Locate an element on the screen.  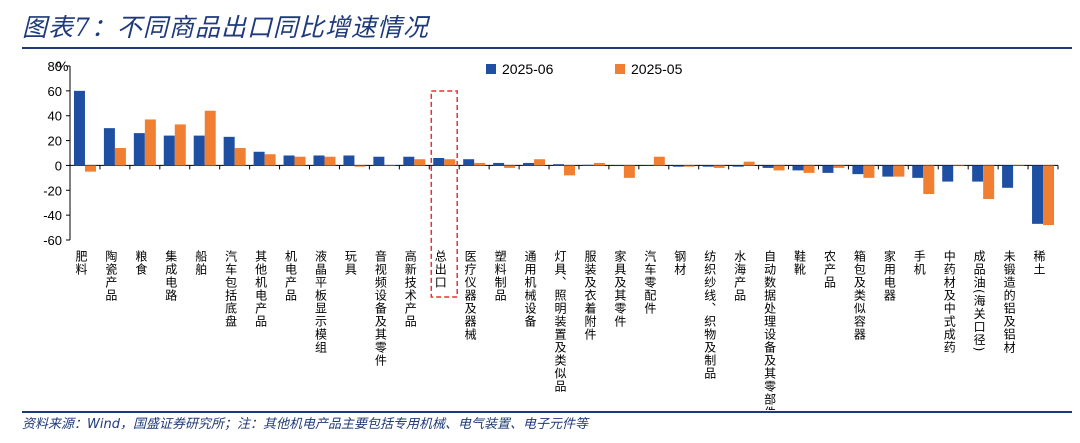
x-tick-label: 机电产品 is located at coordinates (291, 276).